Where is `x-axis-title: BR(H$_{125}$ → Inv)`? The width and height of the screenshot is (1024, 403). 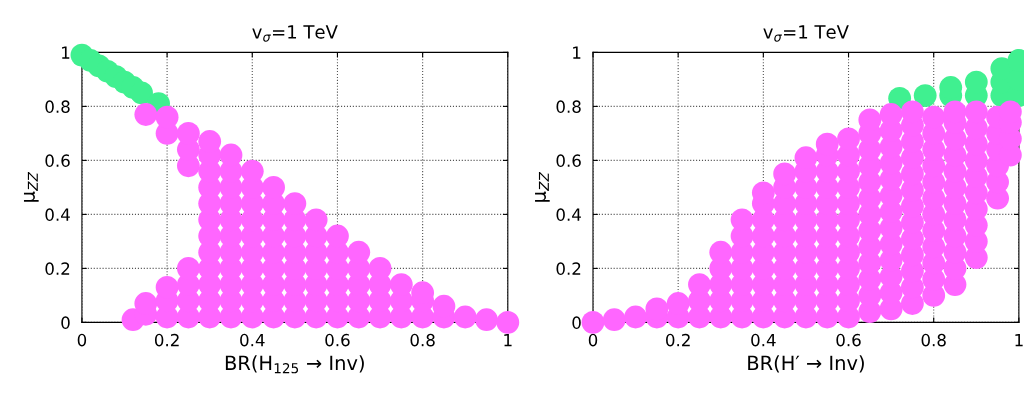 x-axis-title: BR(H$_{125}$ → Inv) is located at coordinates (294, 364).